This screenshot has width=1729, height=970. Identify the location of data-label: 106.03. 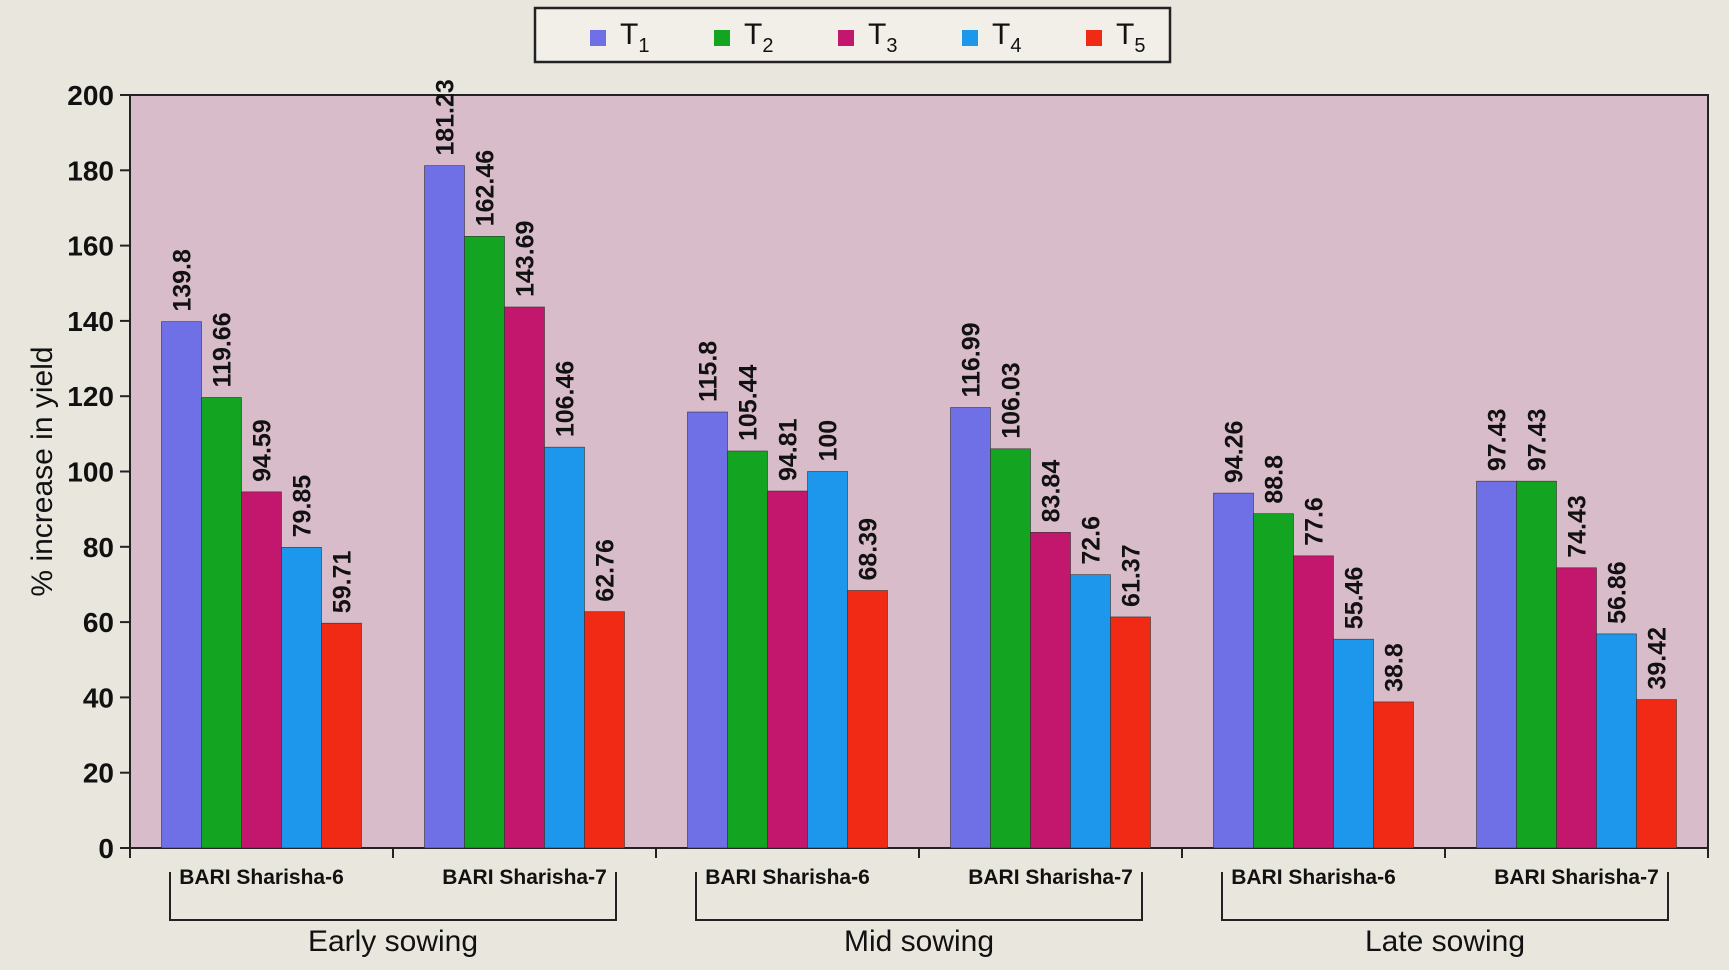
(1012, 400).